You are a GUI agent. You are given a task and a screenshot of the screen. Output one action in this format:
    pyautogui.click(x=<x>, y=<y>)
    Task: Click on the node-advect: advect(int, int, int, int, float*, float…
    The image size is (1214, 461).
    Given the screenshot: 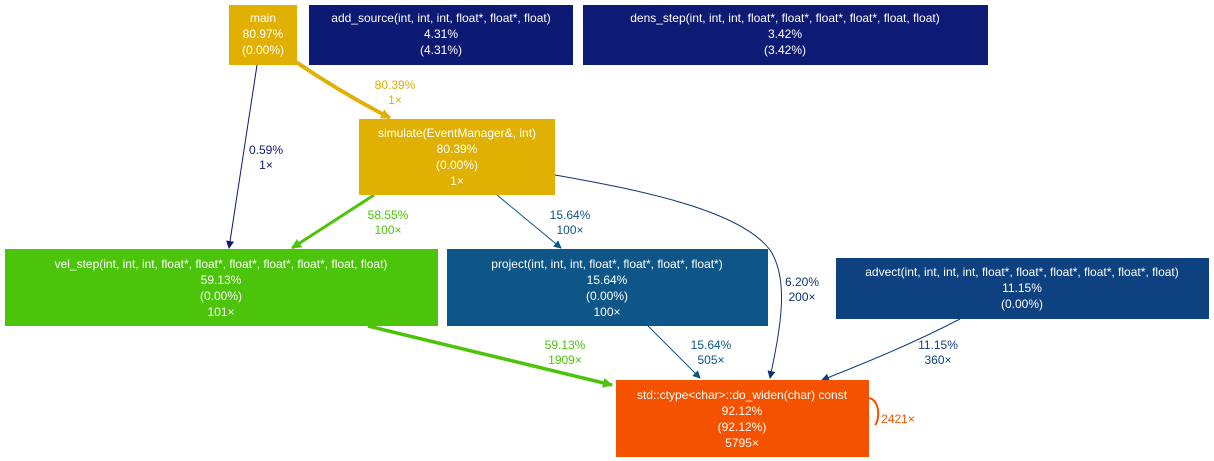 What is the action you would take?
    pyautogui.click(x=1022, y=288)
    